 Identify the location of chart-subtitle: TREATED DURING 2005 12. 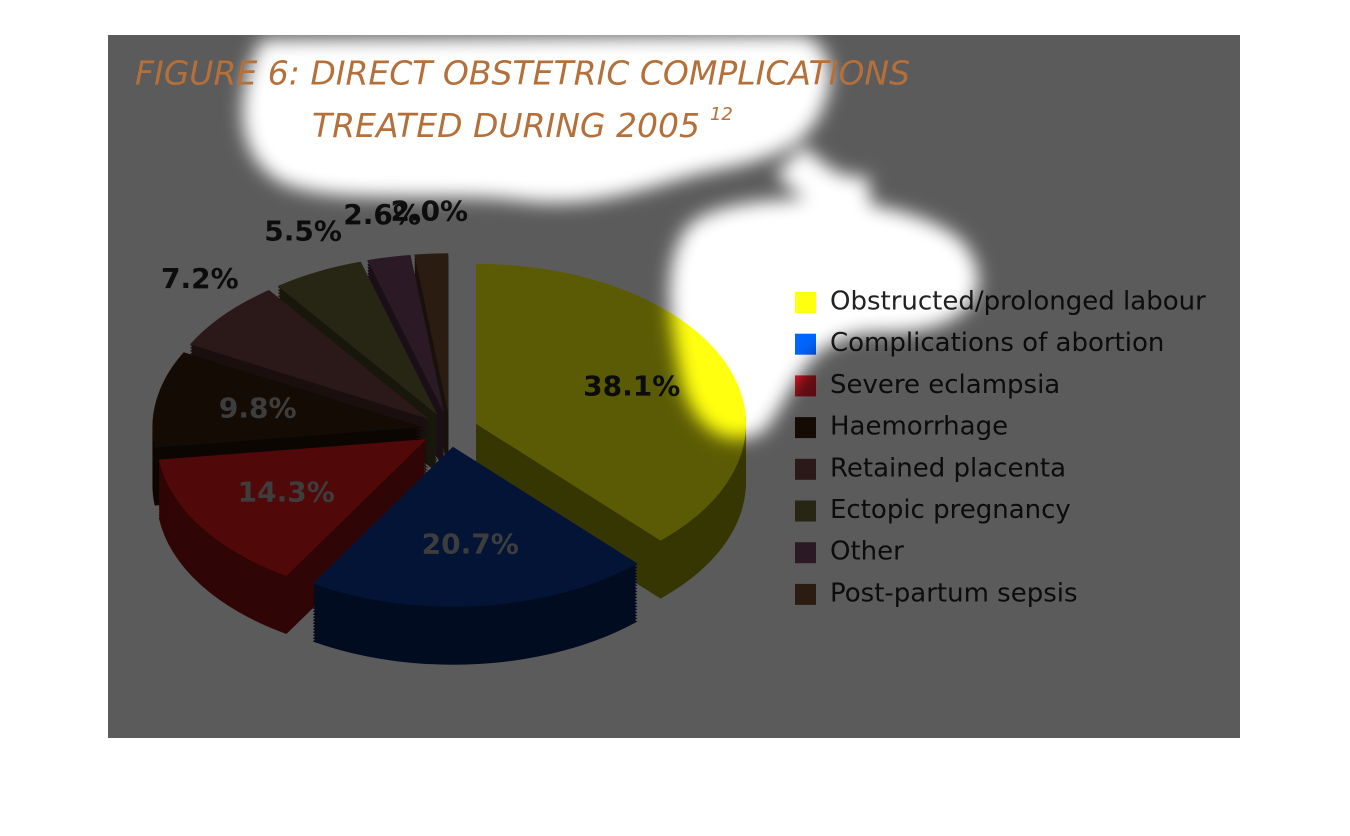
(522, 124).